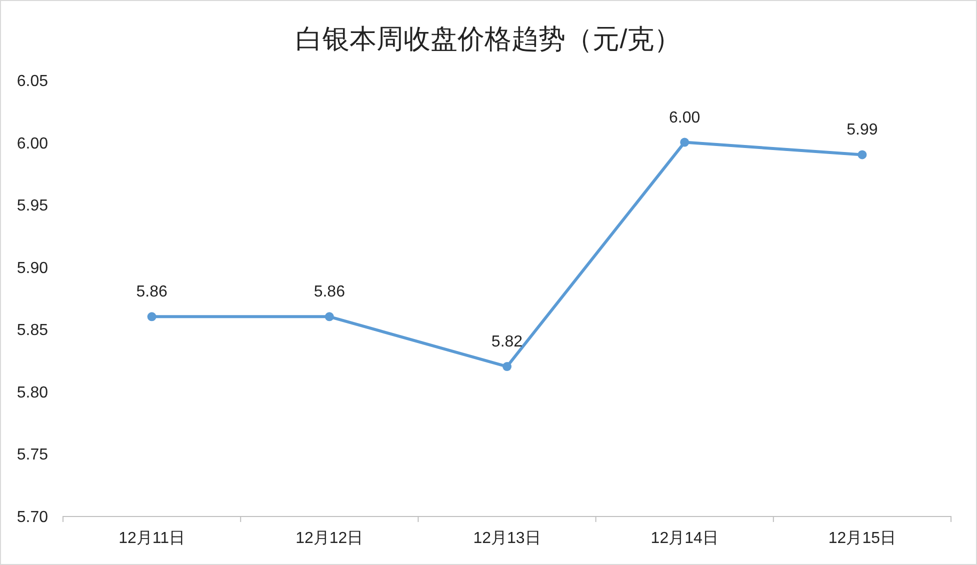 This screenshot has width=977, height=565. I want to click on x-tick-label: 12月13日, so click(507, 538).